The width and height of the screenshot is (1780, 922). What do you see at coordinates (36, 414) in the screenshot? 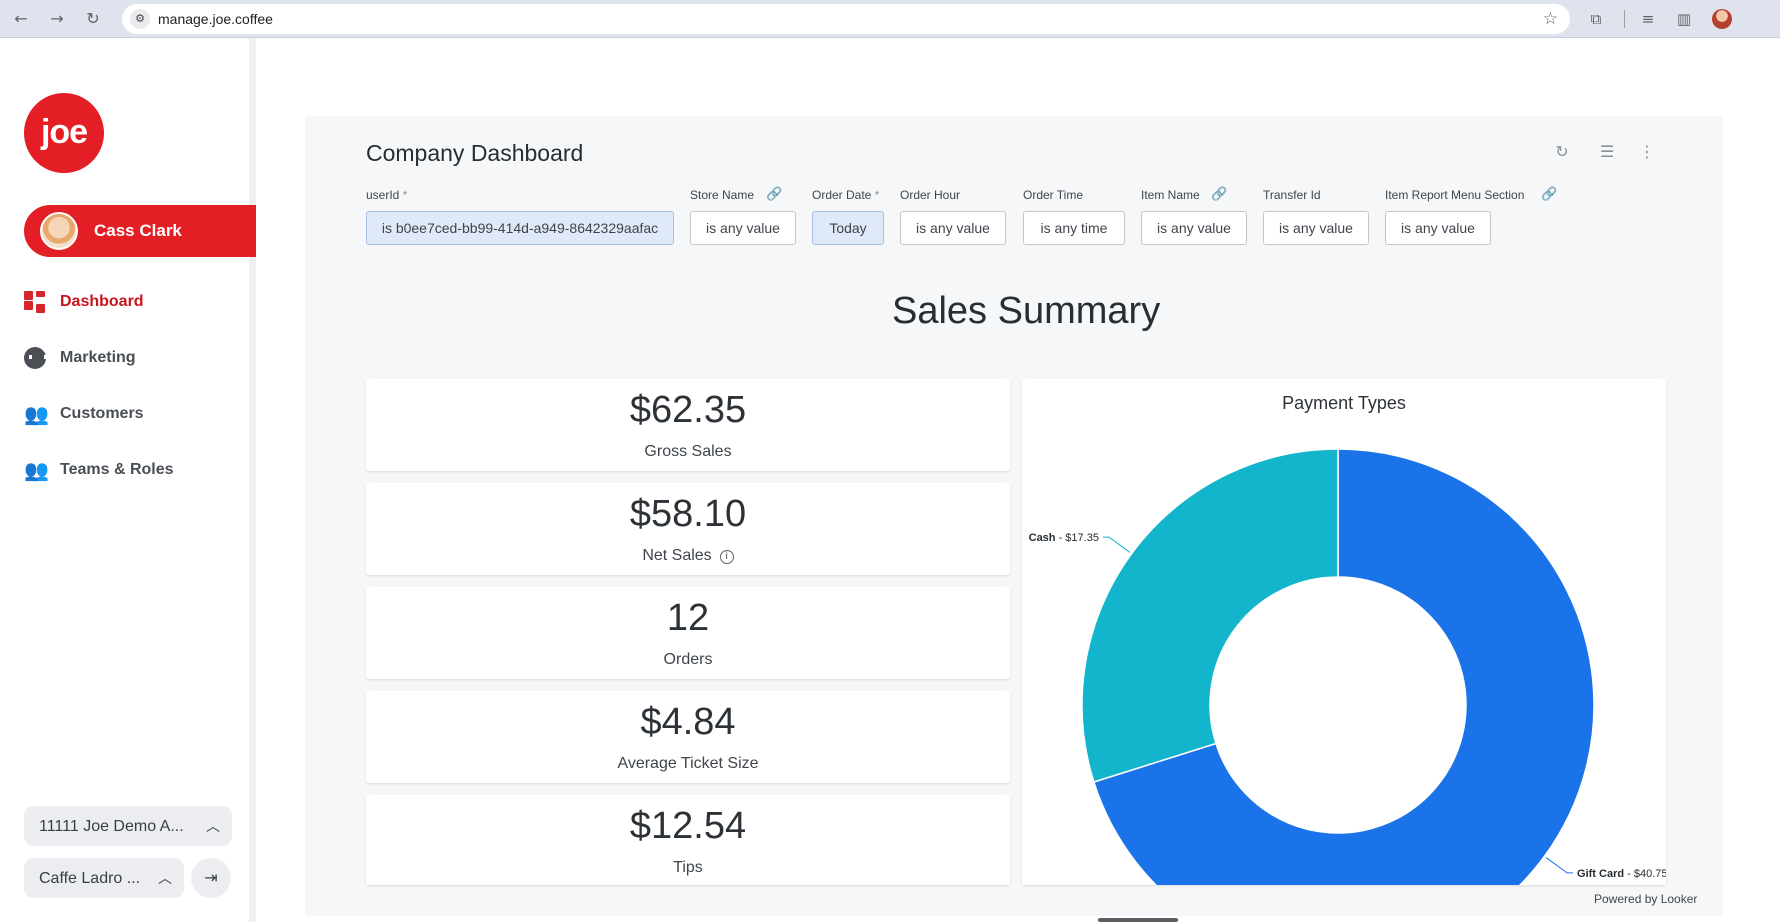
I see `customers-icon: 👥` at bounding box center [36, 414].